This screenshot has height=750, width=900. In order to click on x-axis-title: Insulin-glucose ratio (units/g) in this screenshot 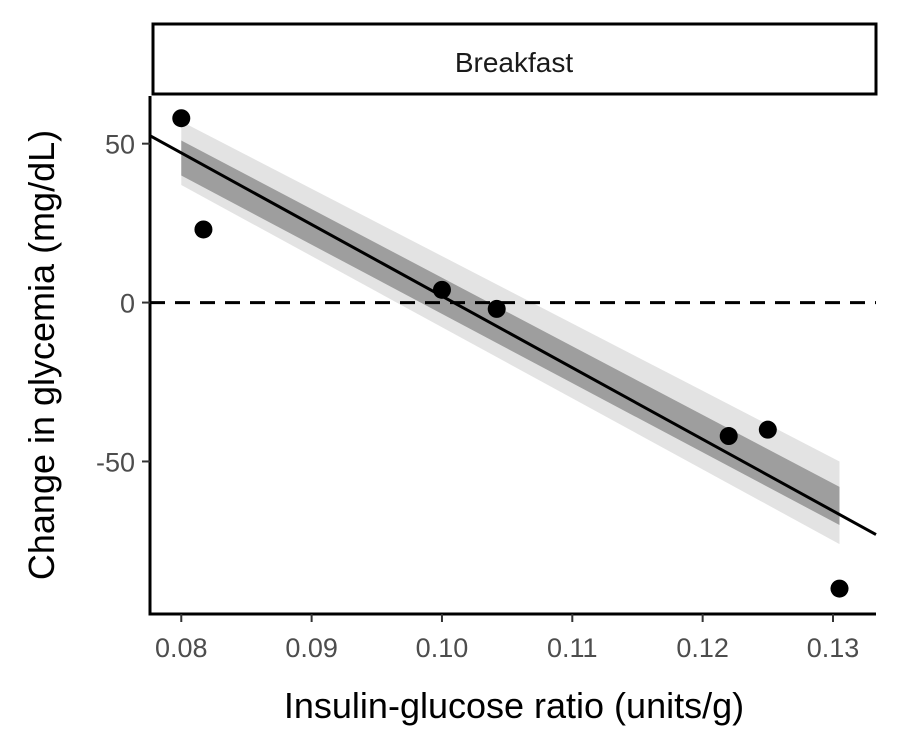, I will do `click(514, 705)`.